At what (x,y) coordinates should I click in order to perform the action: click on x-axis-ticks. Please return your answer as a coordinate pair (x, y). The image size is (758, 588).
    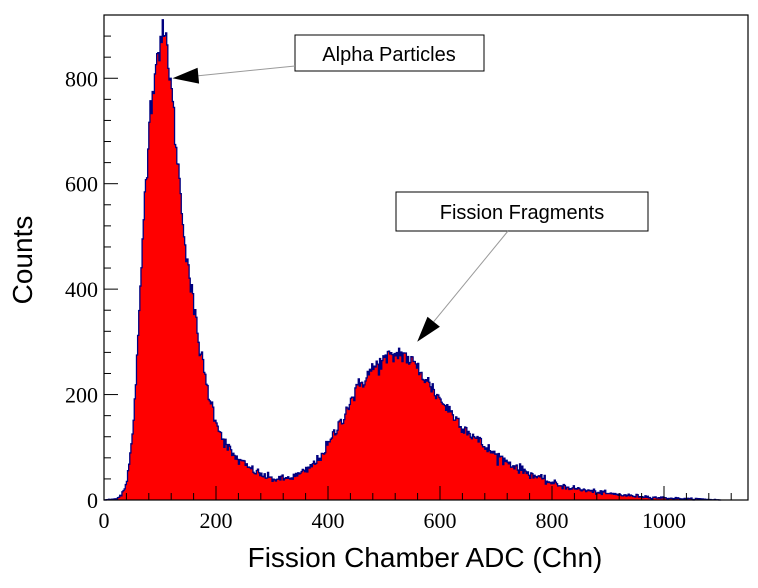
    Looking at the image, I should click on (417, 493).